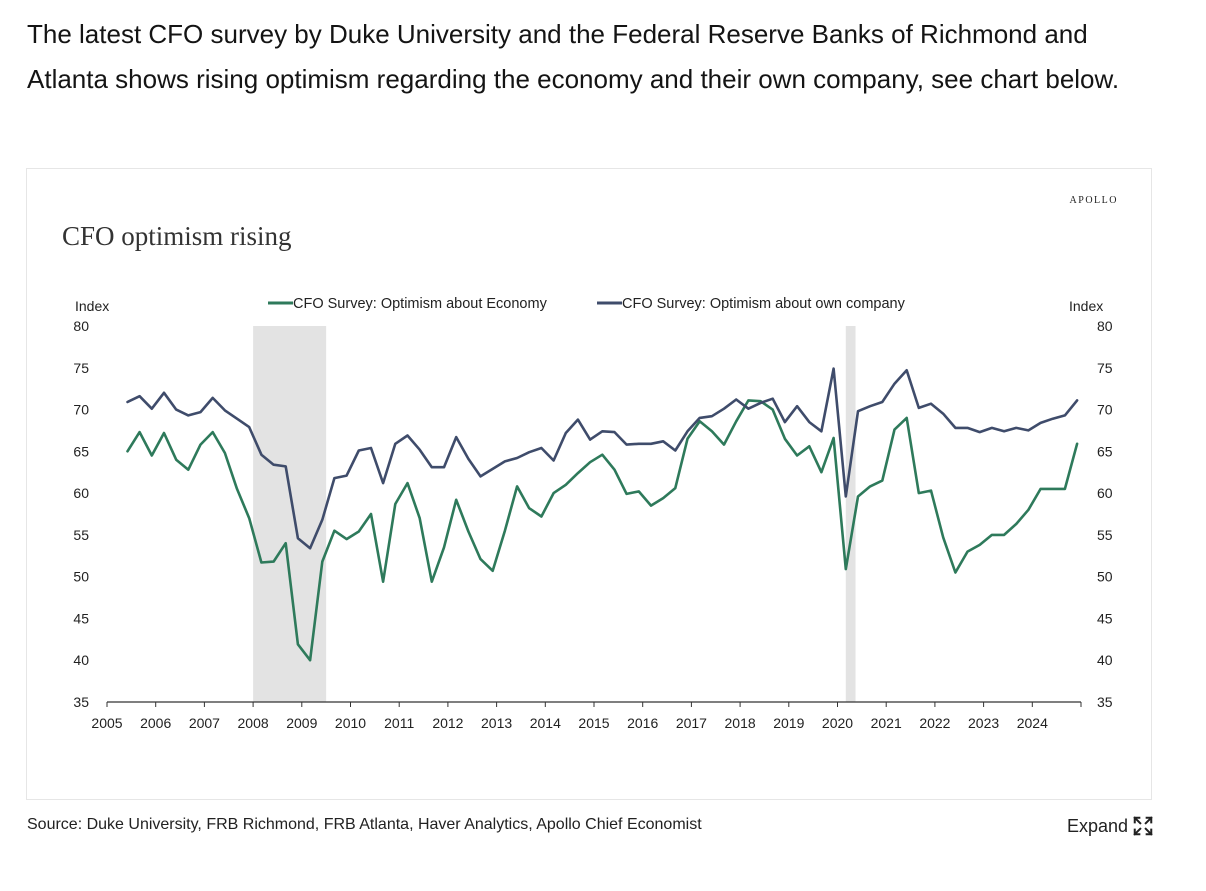 The width and height of the screenshot is (1206, 891). What do you see at coordinates (886, 723) in the screenshot?
I see `x-tick-label-2021: 2021` at bounding box center [886, 723].